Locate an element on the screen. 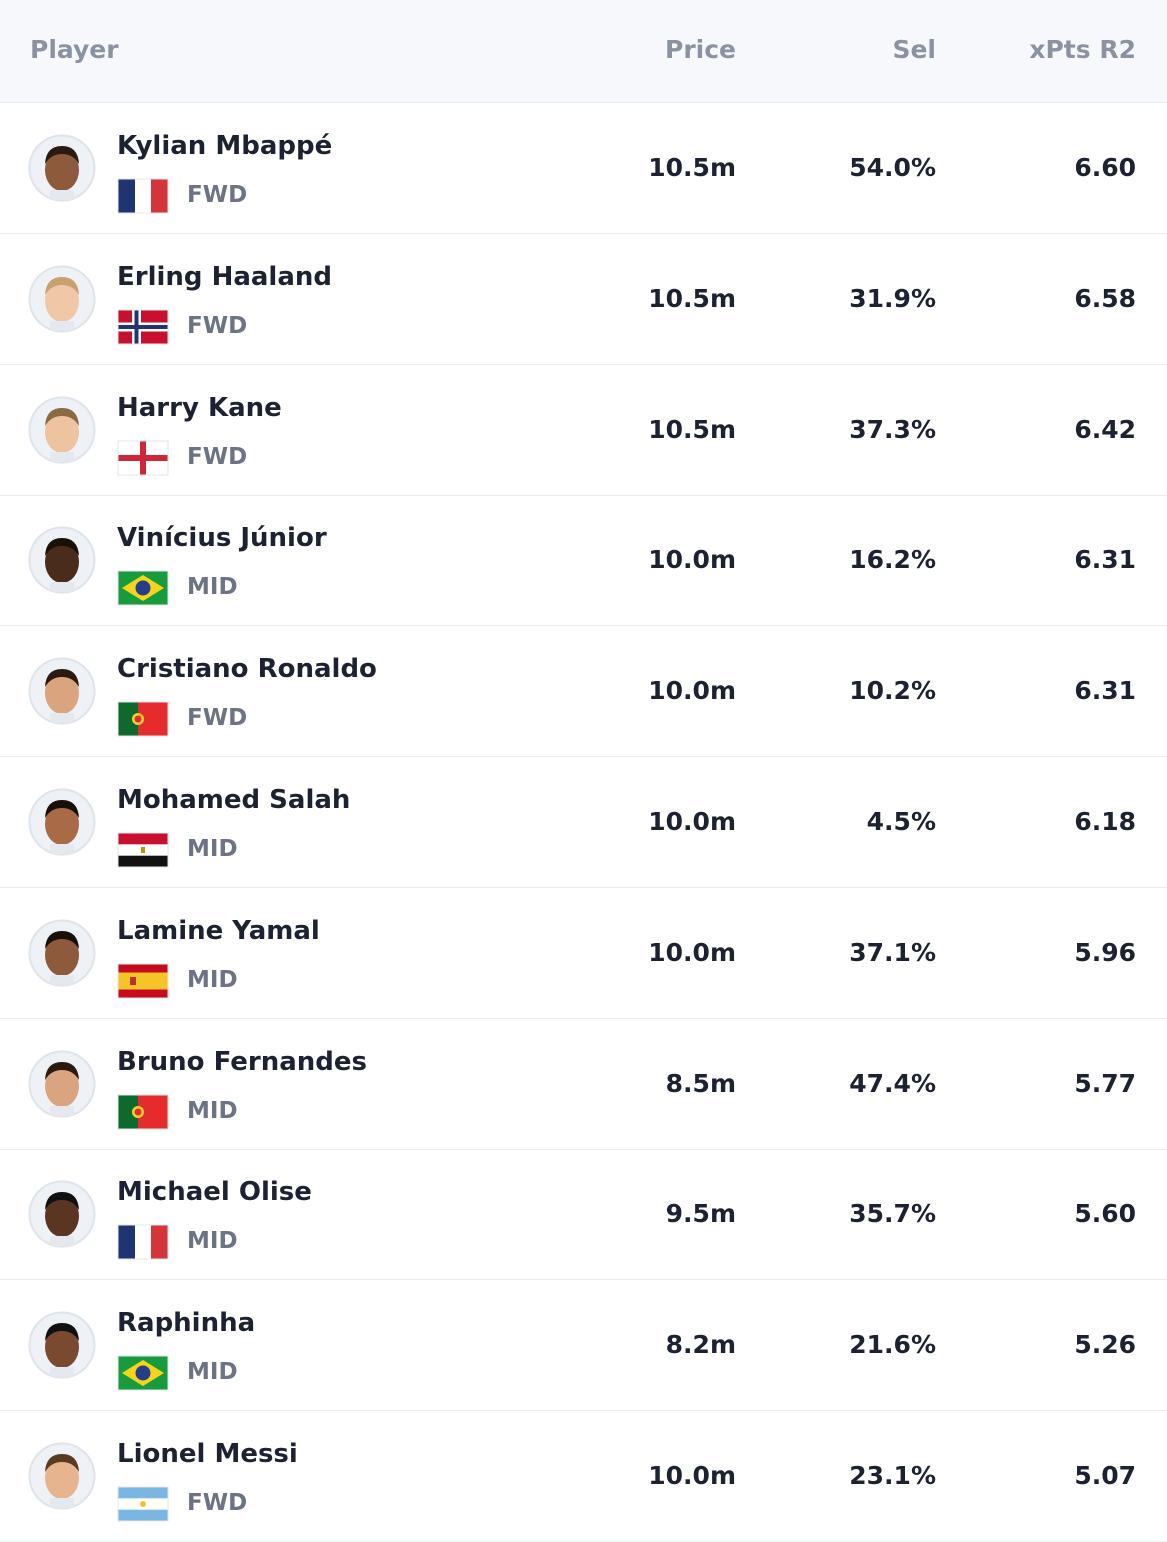 Image resolution: width=1167 pixels, height=1542 pixels. player-row: Lamine Yamal MID 10.0m 37.1% 5.96 is located at coordinates (583, 953).